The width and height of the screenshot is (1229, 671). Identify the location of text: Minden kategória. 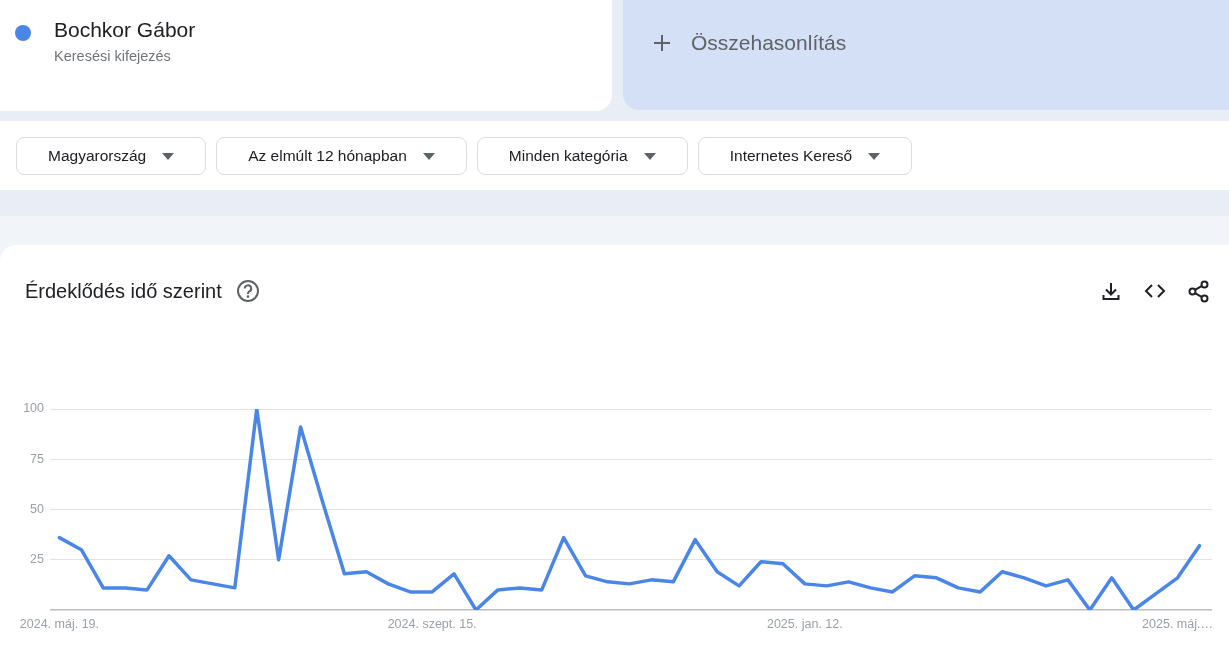
(568, 156).